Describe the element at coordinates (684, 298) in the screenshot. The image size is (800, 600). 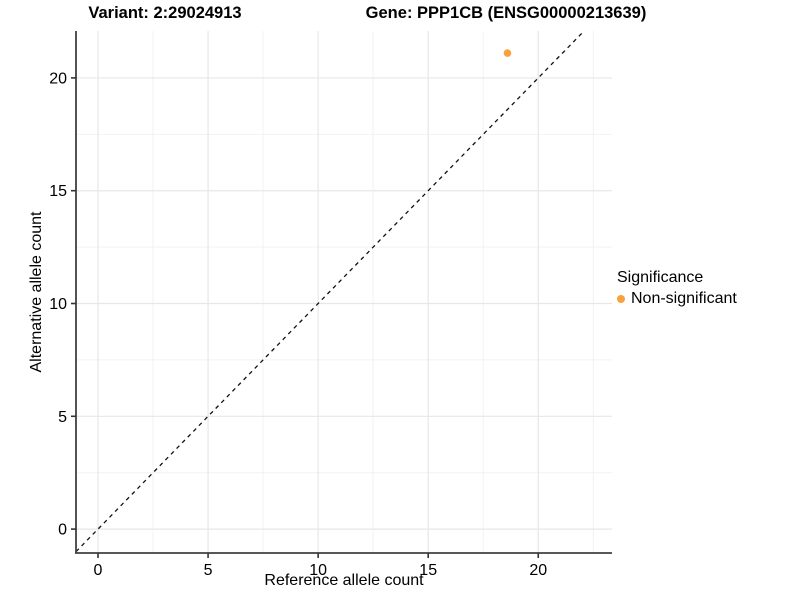
I see `legend-item-label: Non-significant` at that location.